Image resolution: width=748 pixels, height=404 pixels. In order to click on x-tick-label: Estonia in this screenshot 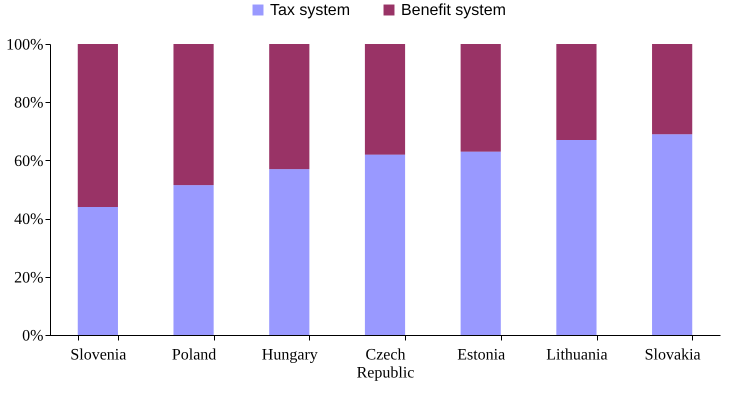, I will do `click(481, 355)`.